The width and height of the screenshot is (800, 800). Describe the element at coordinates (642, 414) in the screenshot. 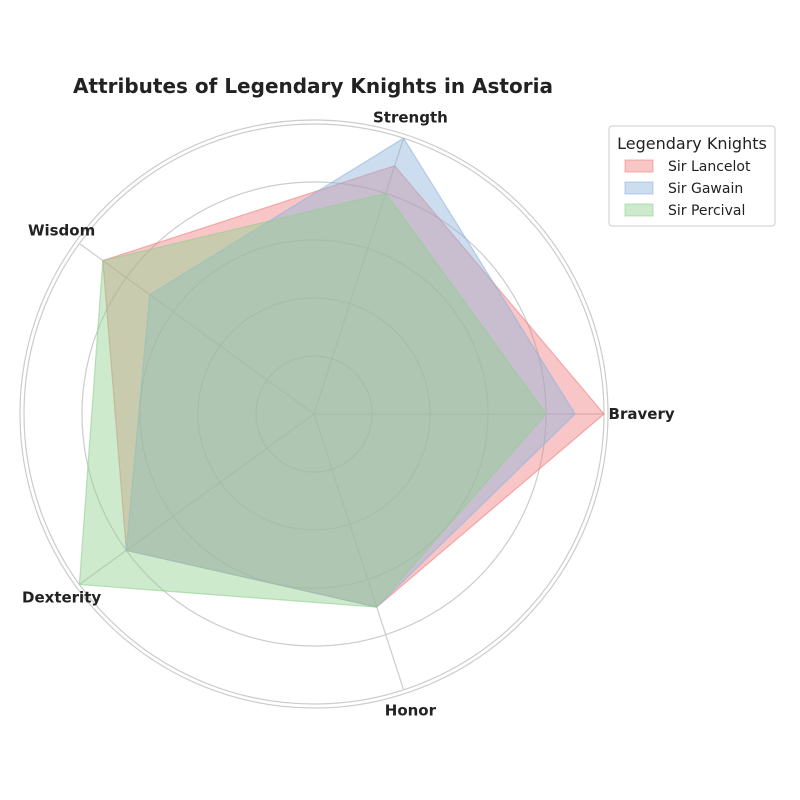

I see `axis-label-bravery: Bravery` at that location.